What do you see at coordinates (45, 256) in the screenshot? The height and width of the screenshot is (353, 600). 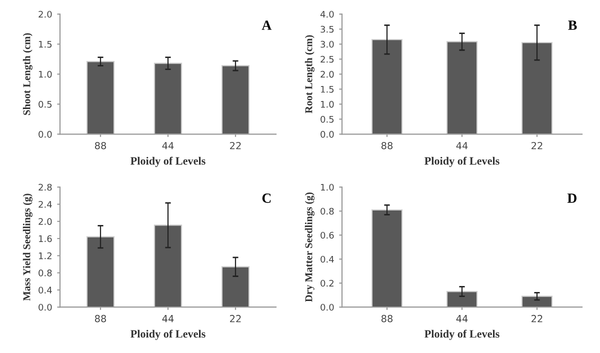 I see `y-tick-label: 1.2` at bounding box center [45, 256].